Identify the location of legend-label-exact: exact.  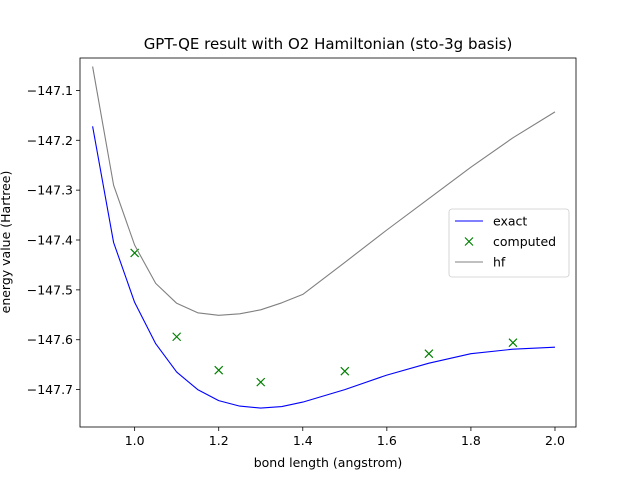
(510, 221).